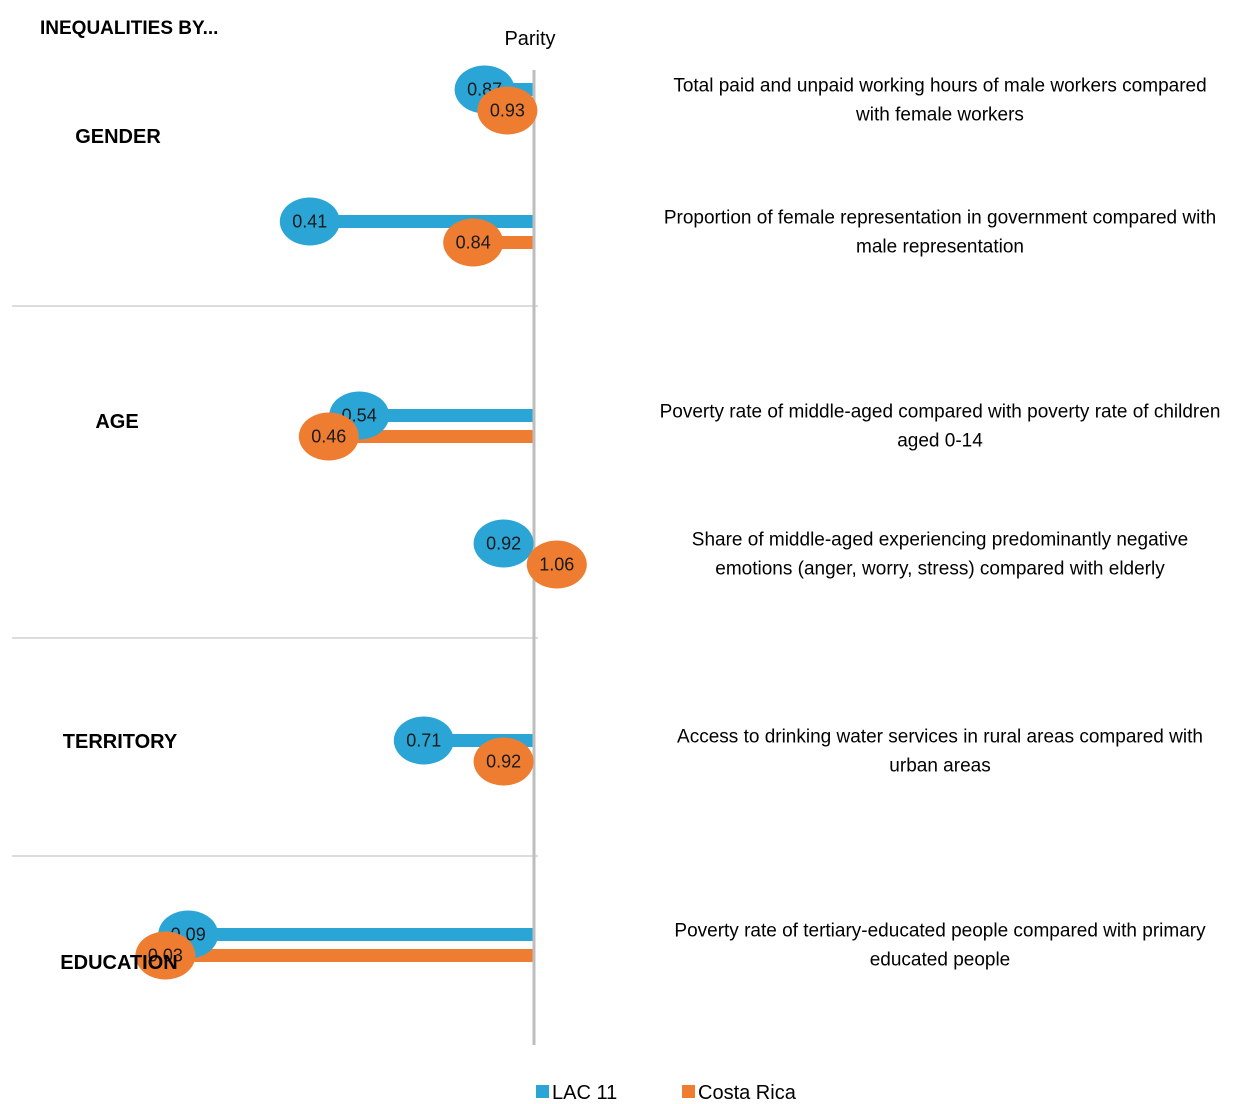 This screenshot has width=1243, height=1104. What do you see at coordinates (361, 934) in the screenshot?
I see `bar-education-1-lac11` at bounding box center [361, 934].